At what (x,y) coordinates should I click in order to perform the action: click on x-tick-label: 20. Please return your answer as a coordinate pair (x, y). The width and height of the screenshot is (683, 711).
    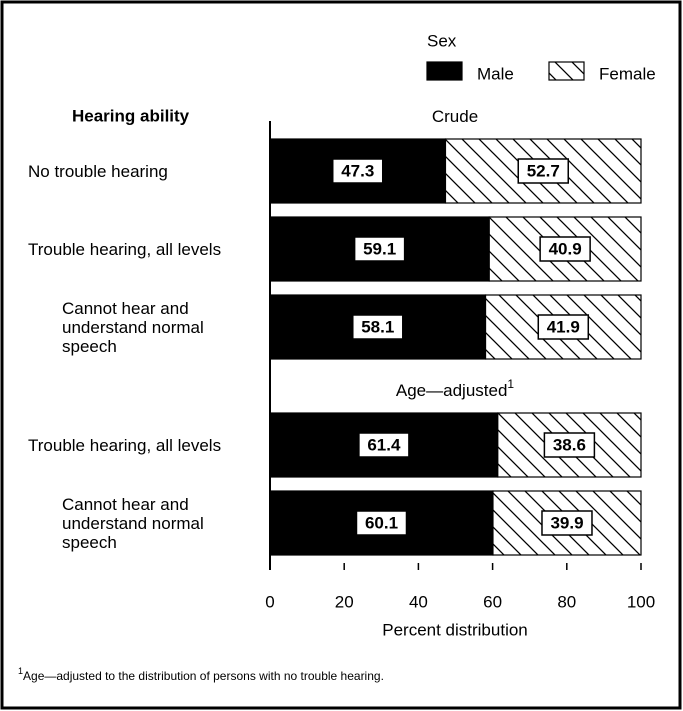
    Looking at the image, I should click on (344, 601).